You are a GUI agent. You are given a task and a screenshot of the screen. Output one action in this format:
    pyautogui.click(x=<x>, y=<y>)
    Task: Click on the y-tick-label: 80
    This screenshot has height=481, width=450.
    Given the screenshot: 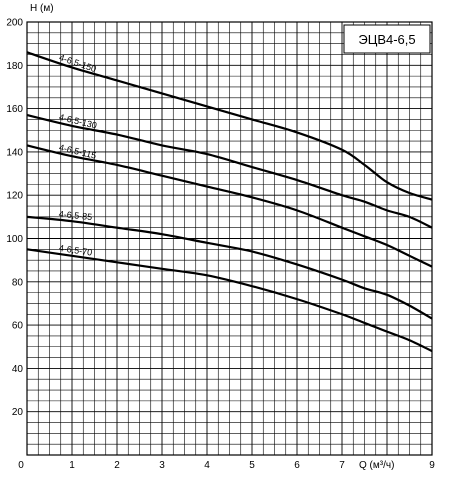 What is the action you would take?
    pyautogui.click(x=18, y=282)
    